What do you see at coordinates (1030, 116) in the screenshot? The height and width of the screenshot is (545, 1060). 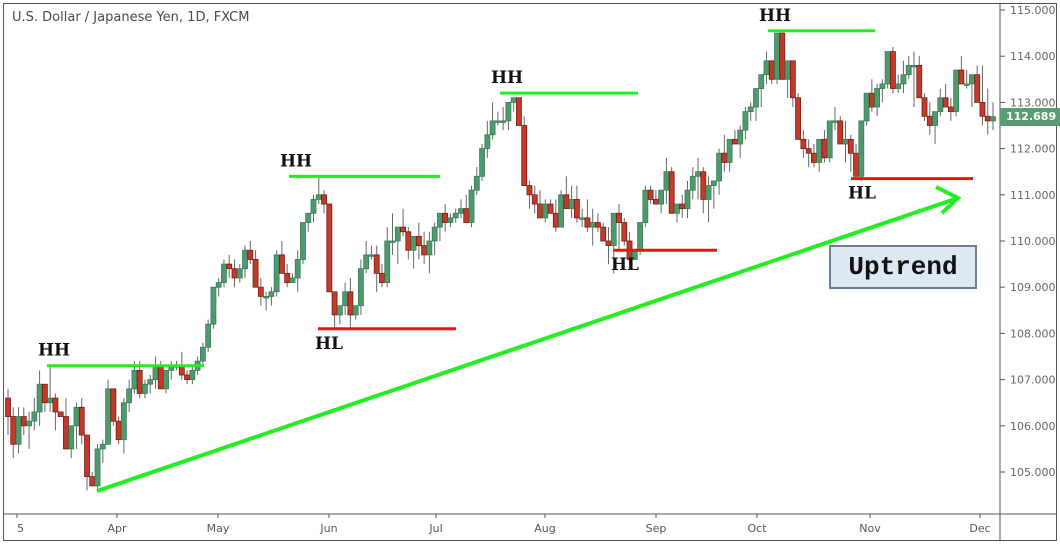 I see `last-price-tag: 112.689` at bounding box center [1030, 116].